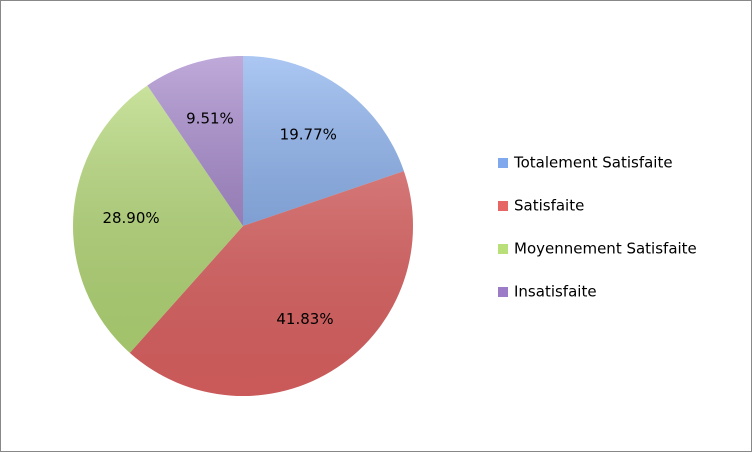 This screenshot has width=753, height=453. Describe the element at coordinates (130, 218) in the screenshot. I see `data-label: 28.90%` at that location.